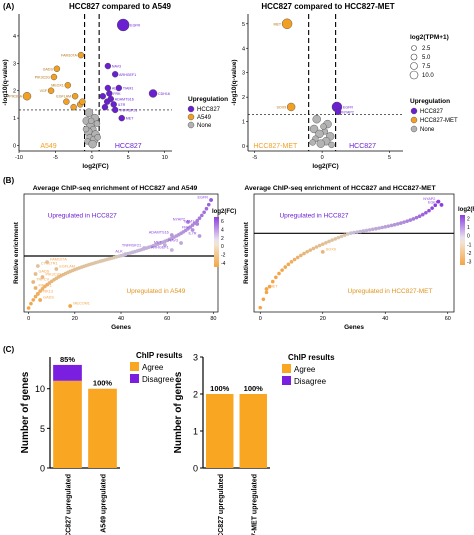  What do you see at coordinates (5, 82) in the screenshot?
I see `volcano-left-y-axis-label: -log10(q-value)` at bounding box center [5, 82].